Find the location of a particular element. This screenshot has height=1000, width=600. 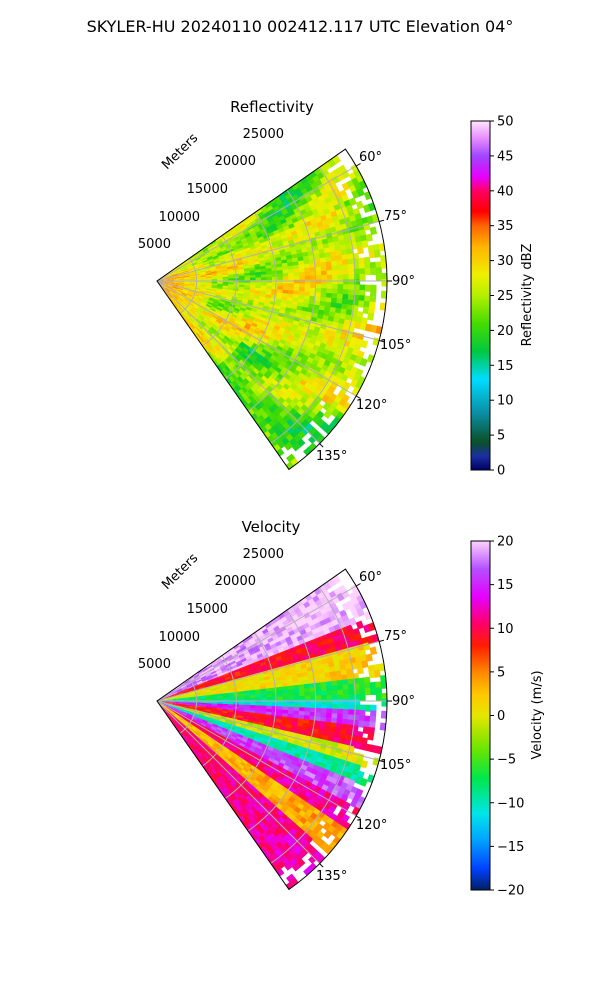

colorbar-swatch is located at coordinates (480, 295).